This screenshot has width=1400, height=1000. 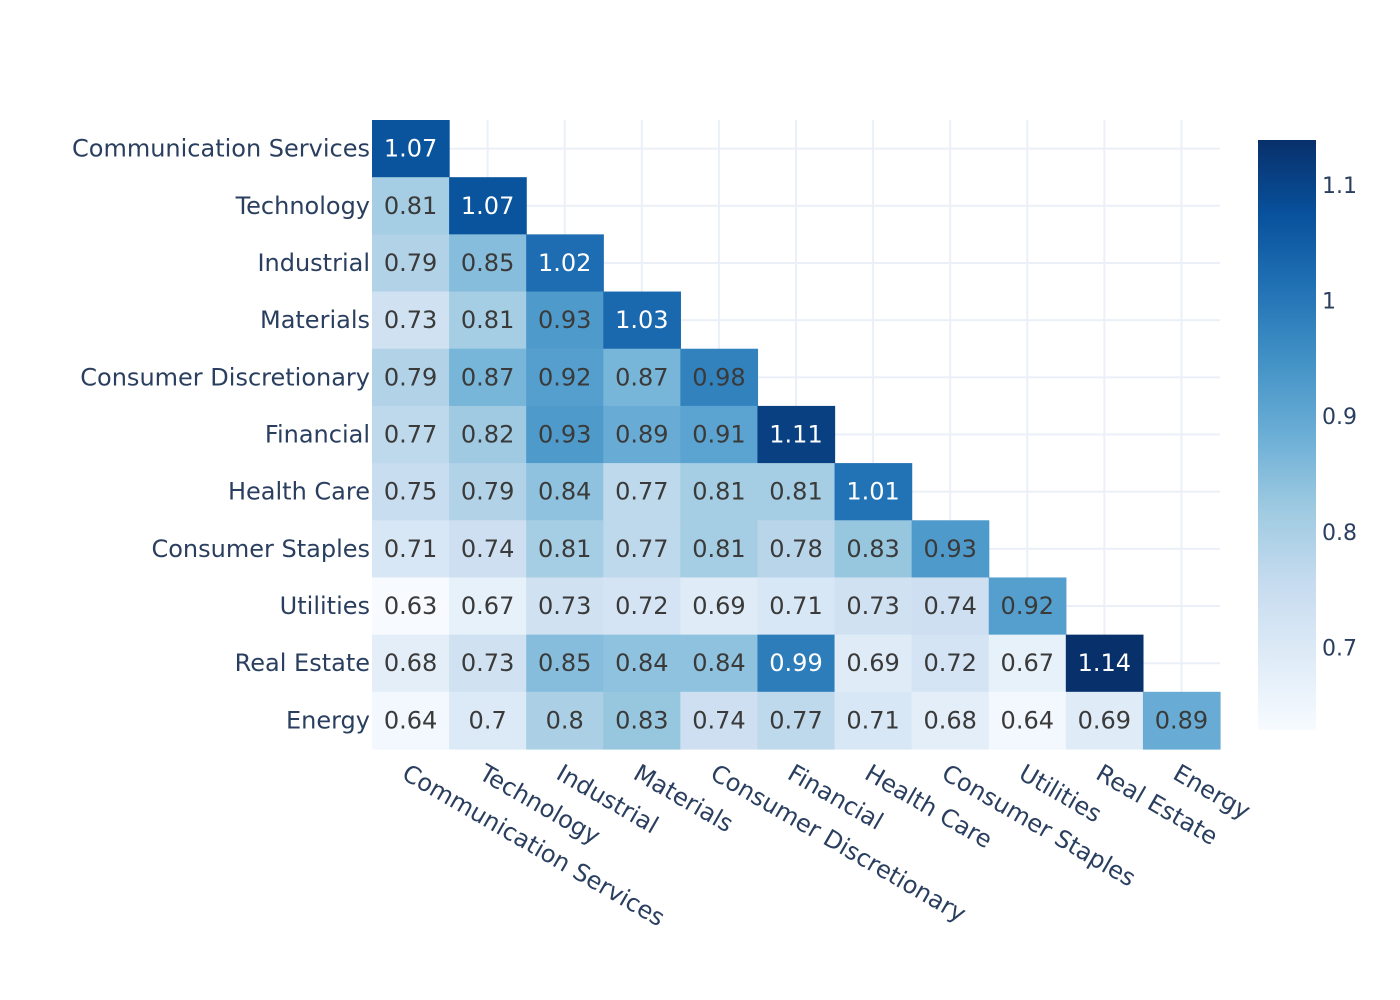 I want to click on heatmap-cell-energy-real-estate, so click(x=1104, y=720).